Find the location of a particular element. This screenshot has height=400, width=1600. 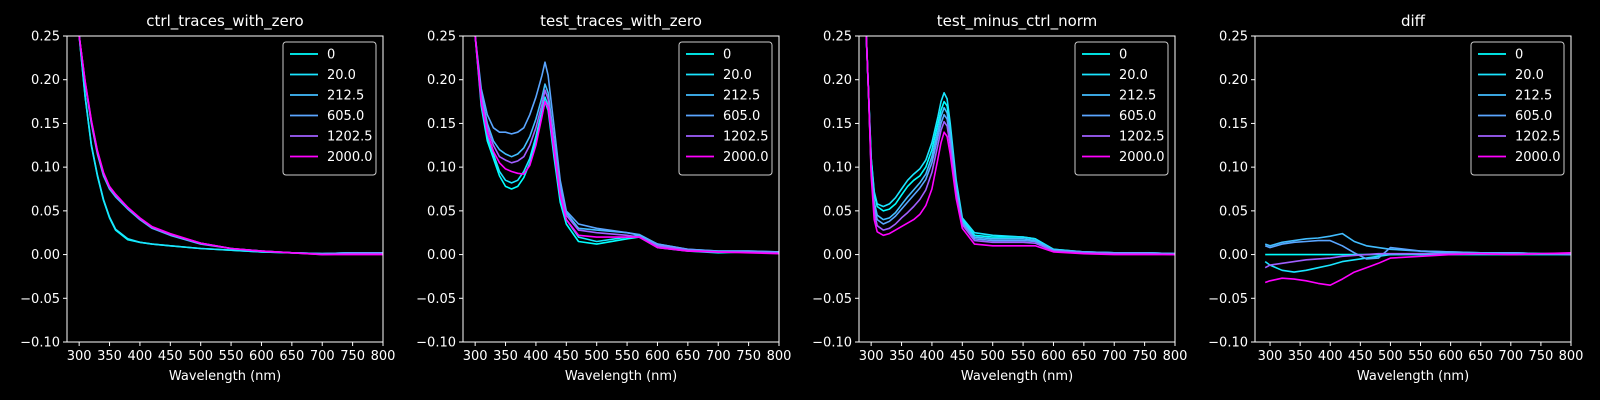

series-line-1202.5 is located at coordinates (626, 145).